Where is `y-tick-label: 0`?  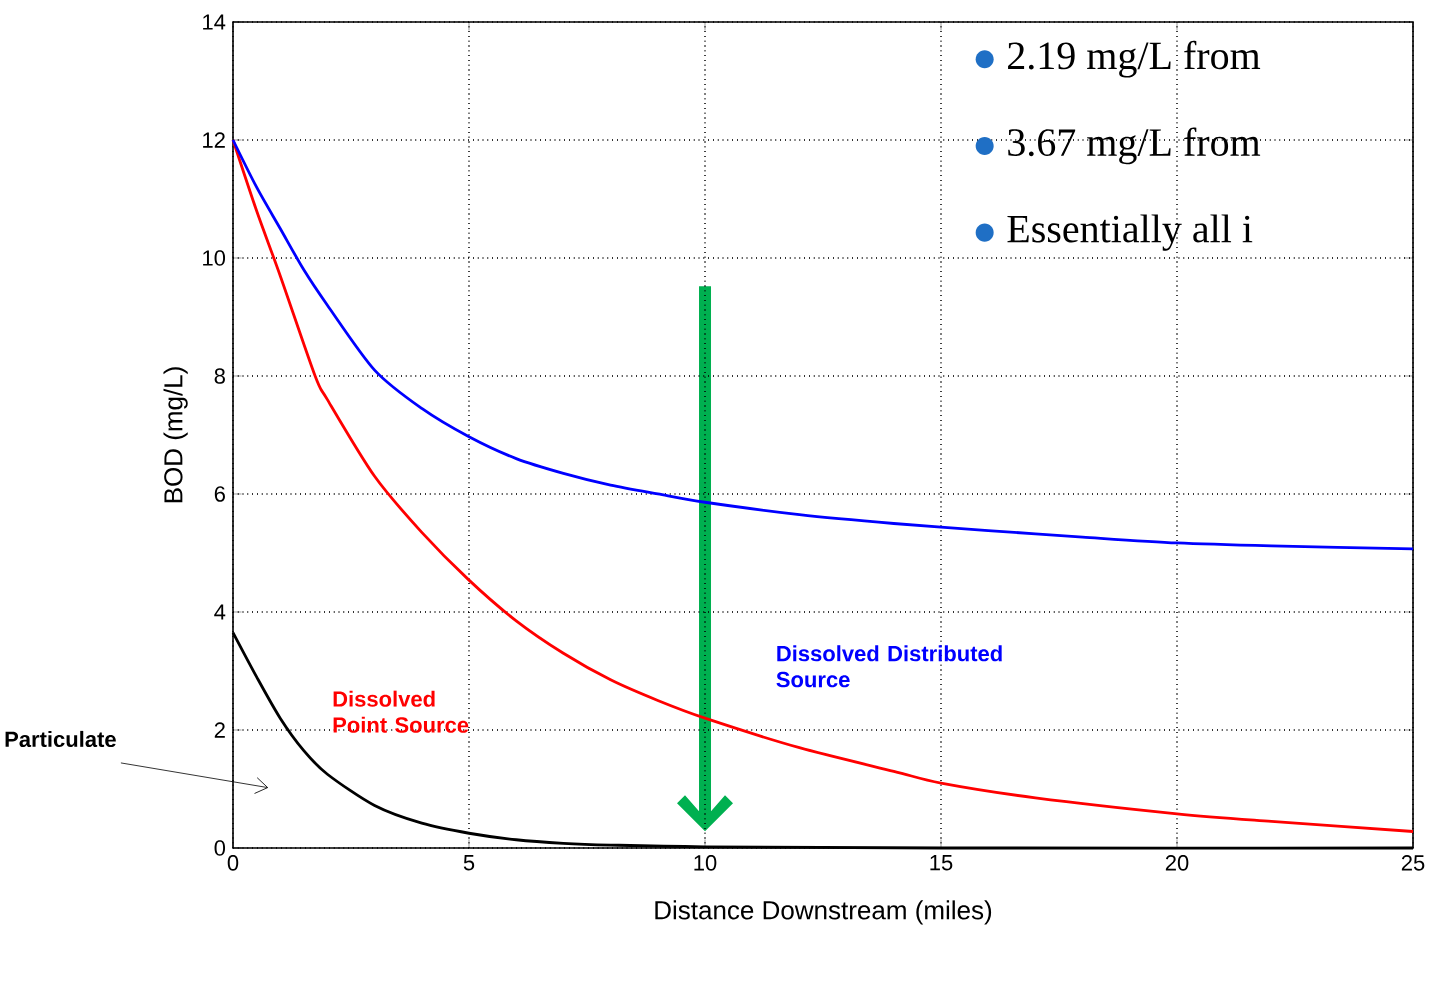 y-tick-label: 0 is located at coordinates (220, 848).